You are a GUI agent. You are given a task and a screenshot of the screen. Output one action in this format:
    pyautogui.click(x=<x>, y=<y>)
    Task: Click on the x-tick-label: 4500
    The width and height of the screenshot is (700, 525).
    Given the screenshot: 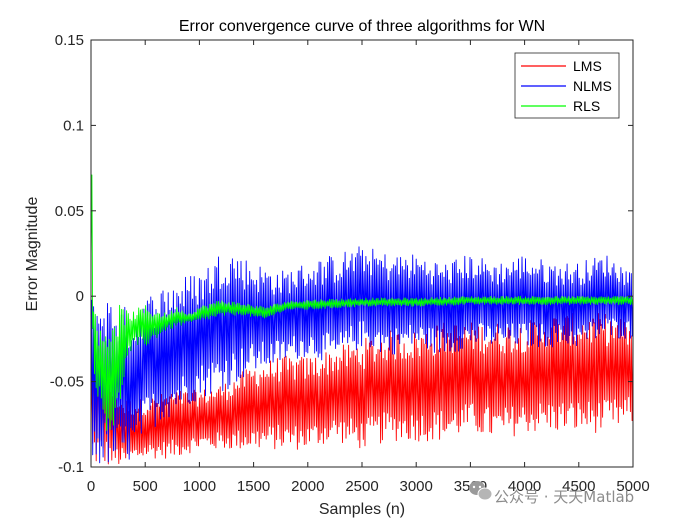 What is the action you would take?
    pyautogui.click(x=578, y=486)
    